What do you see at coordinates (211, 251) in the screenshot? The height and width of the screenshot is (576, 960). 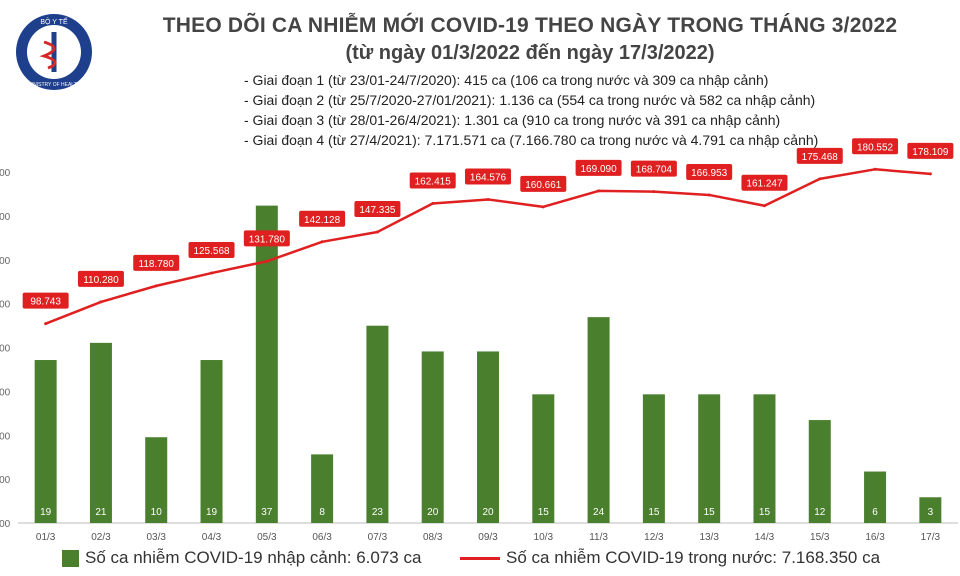 I see `line-value-label: 125.568` at bounding box center [211, 251].